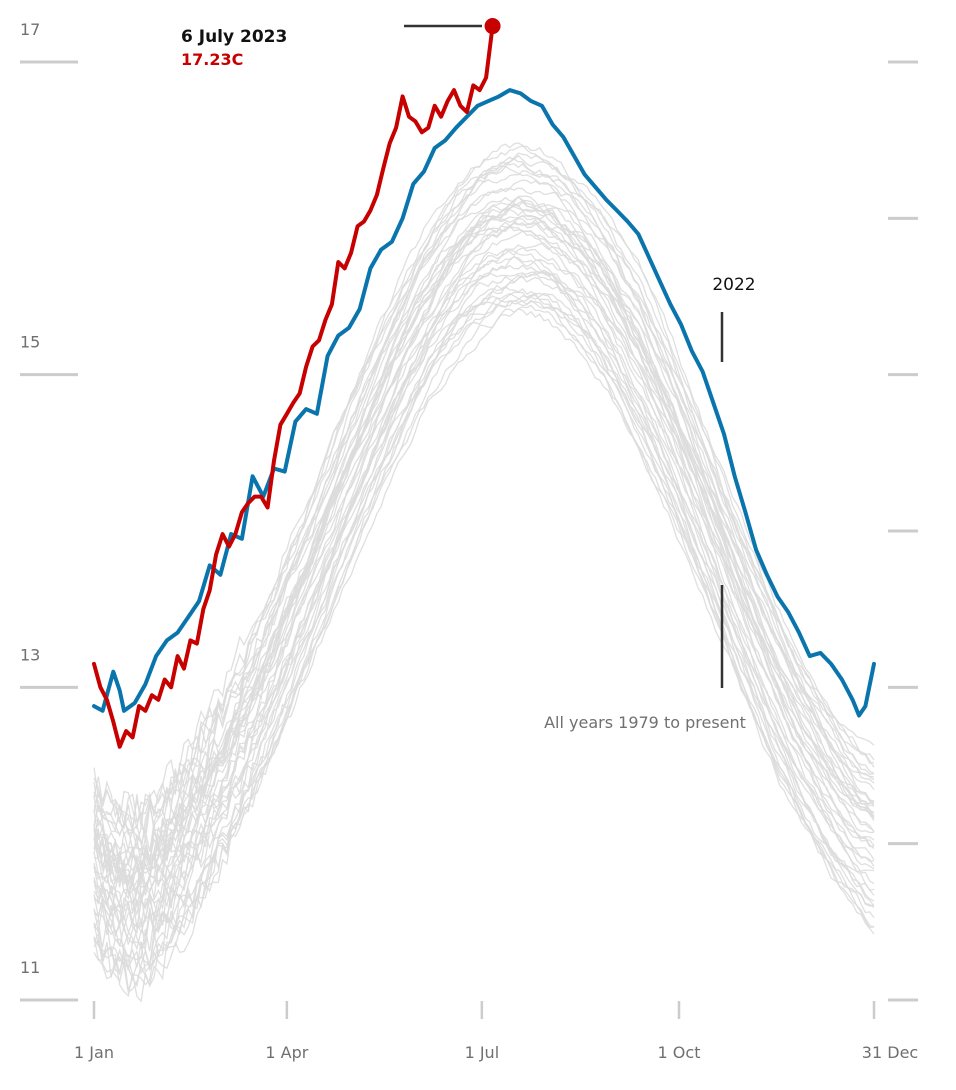 Image resolution: width=956 pixels, height=1090 pixels. Describe the element at coordinates (212, 59) in the screenshot. I see `annotation-peak-value: 17.23C` at that location.